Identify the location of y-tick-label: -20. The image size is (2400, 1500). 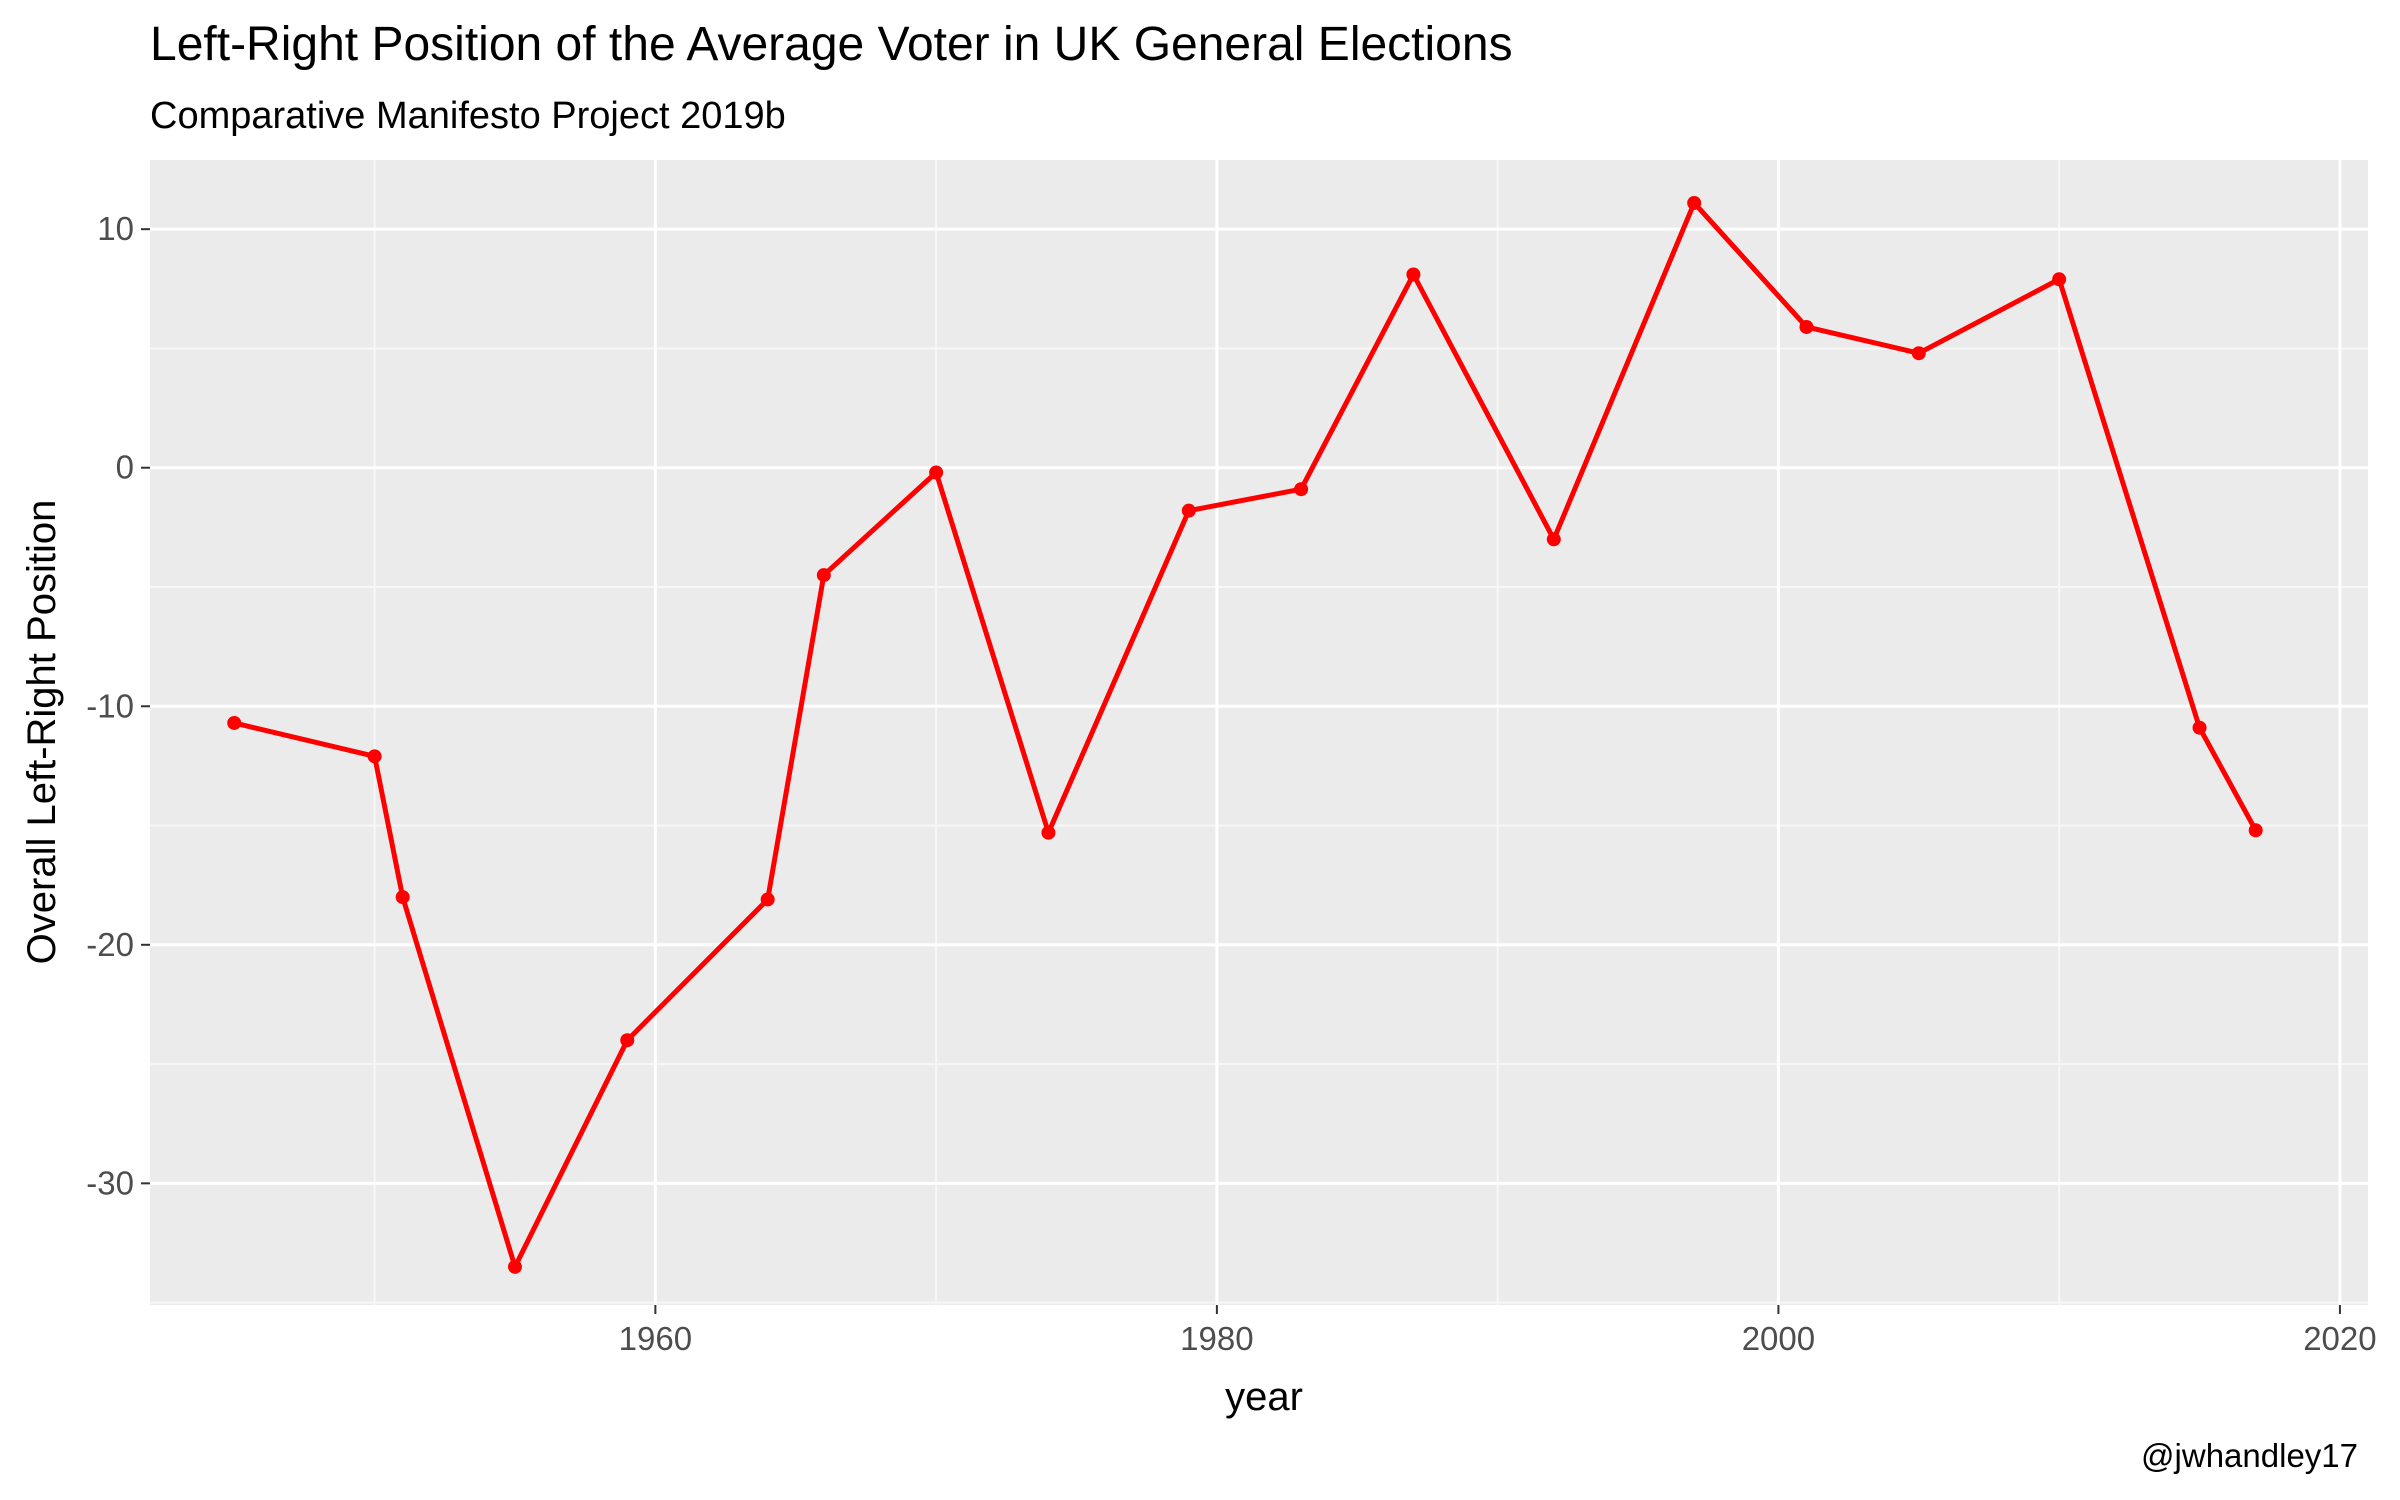
(110, 944).